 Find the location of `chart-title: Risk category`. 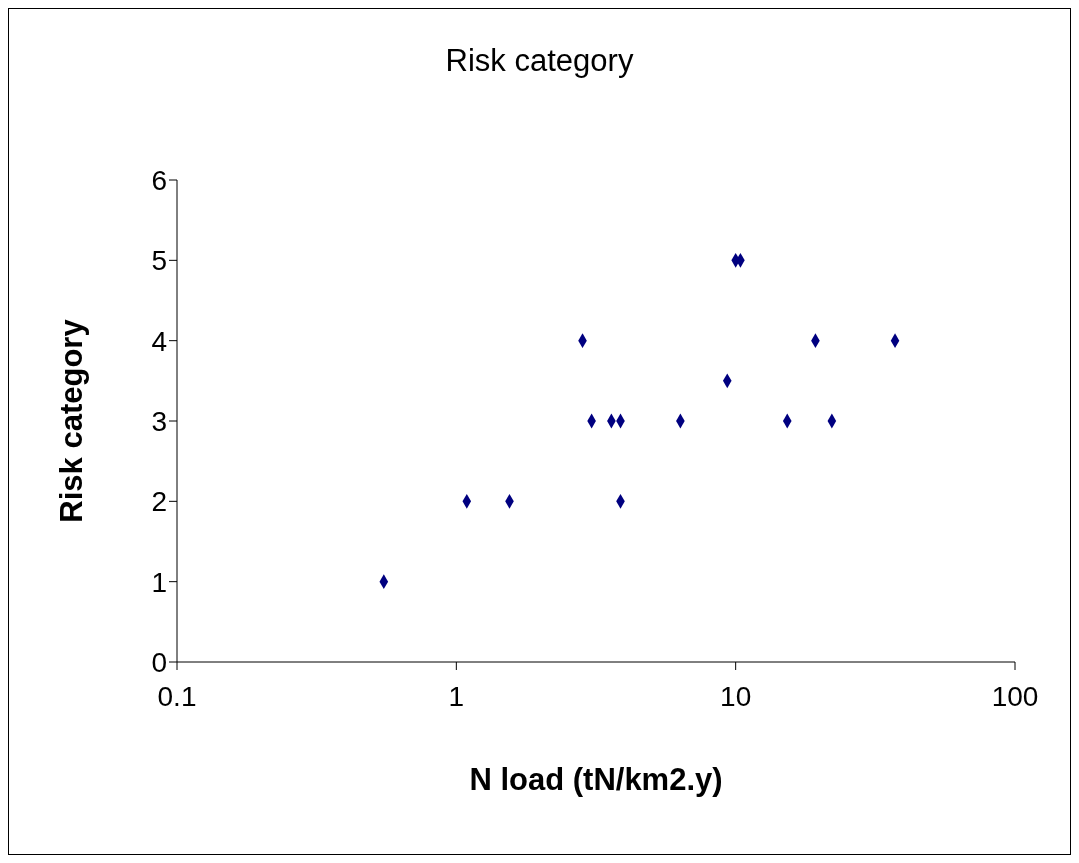

chart-title: Risk category is located at coordinates (539, 61).